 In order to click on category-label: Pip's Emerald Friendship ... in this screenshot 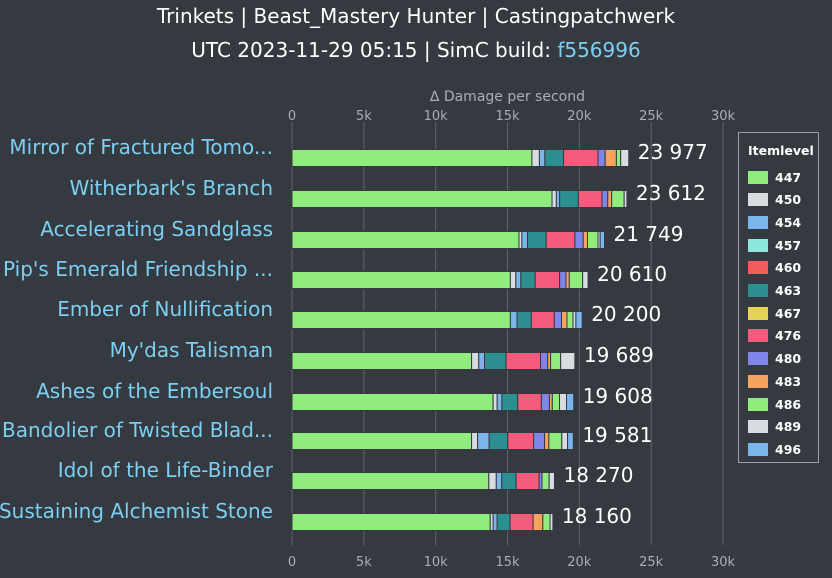, I will do `click(138, 269)`.